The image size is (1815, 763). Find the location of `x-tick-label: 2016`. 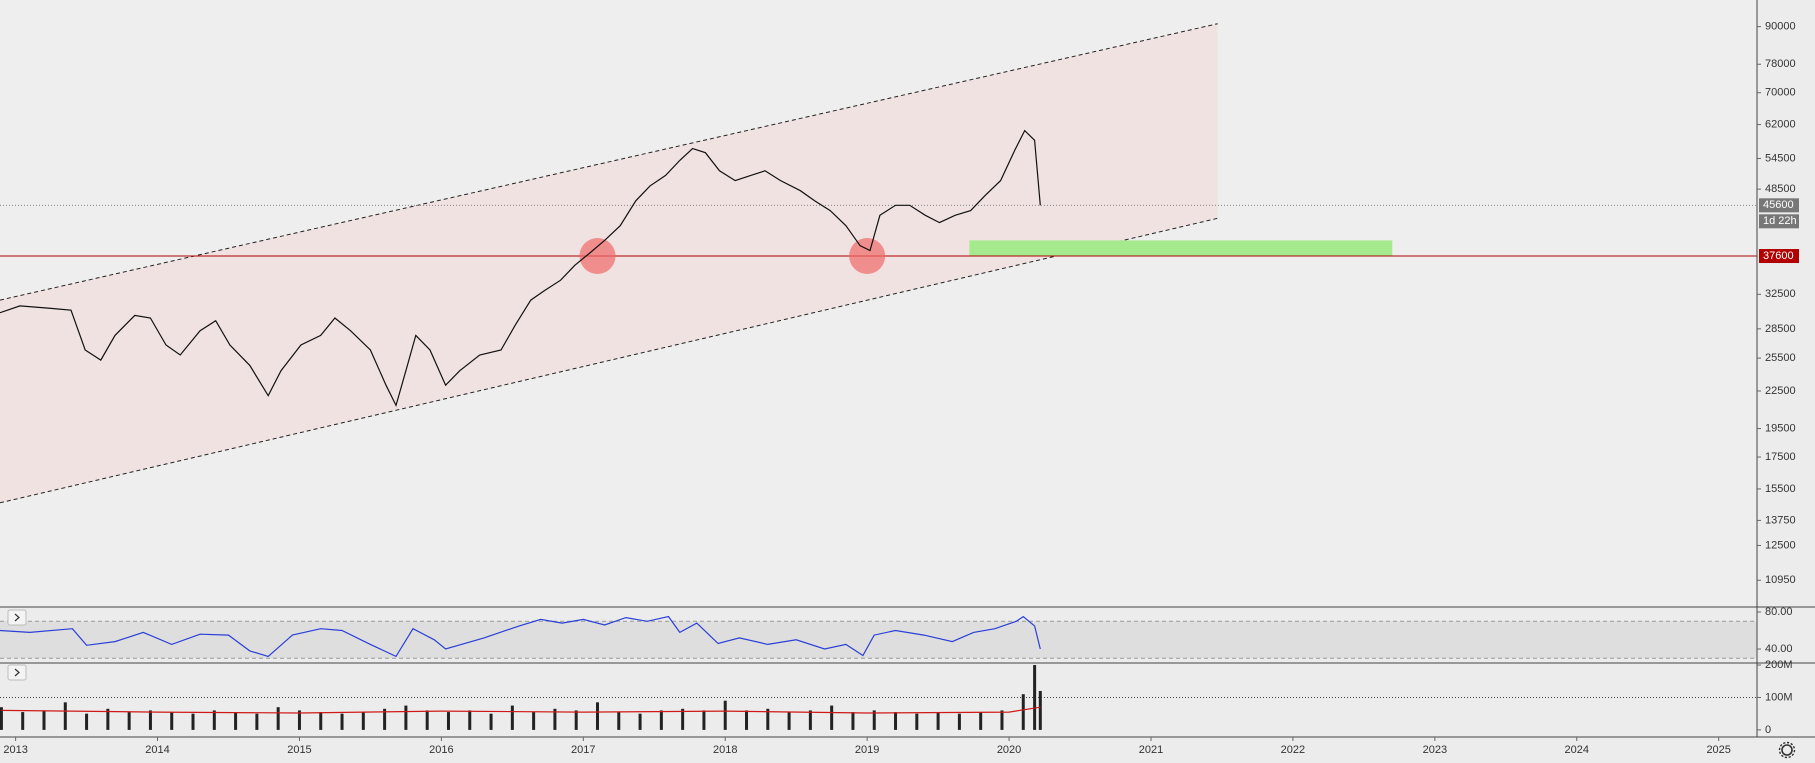

x-tick-label: 2016 is located at coordinates (441, 750).